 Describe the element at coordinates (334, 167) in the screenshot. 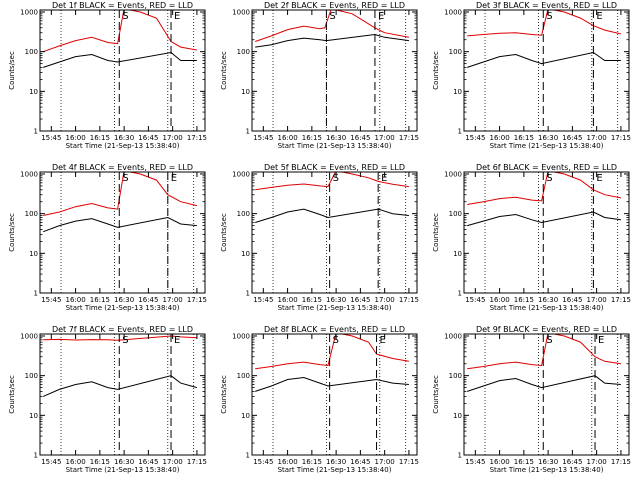

I see `chart-title: Det 5f BLACK = Events, RED = LLD` at that location.